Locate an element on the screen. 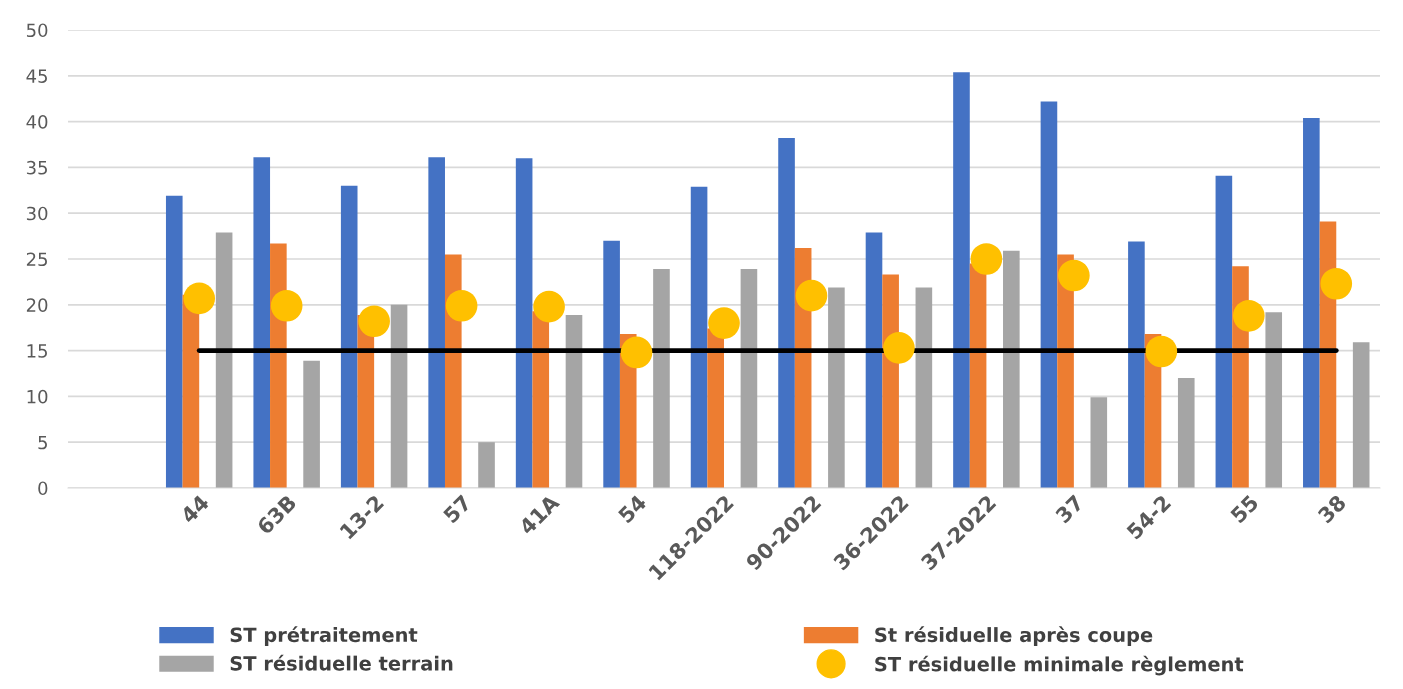 Image resolution: width=1403 pixels, height=689 pixels. y-tick-label: 30 is located at coordinates (37, 213).